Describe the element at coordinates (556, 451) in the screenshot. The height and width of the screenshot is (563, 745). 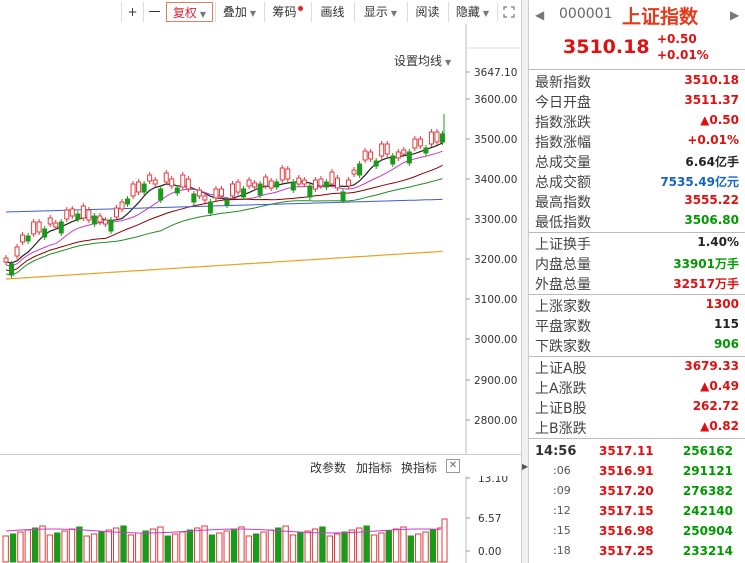
I see `tick-time: 14:56` at that location.